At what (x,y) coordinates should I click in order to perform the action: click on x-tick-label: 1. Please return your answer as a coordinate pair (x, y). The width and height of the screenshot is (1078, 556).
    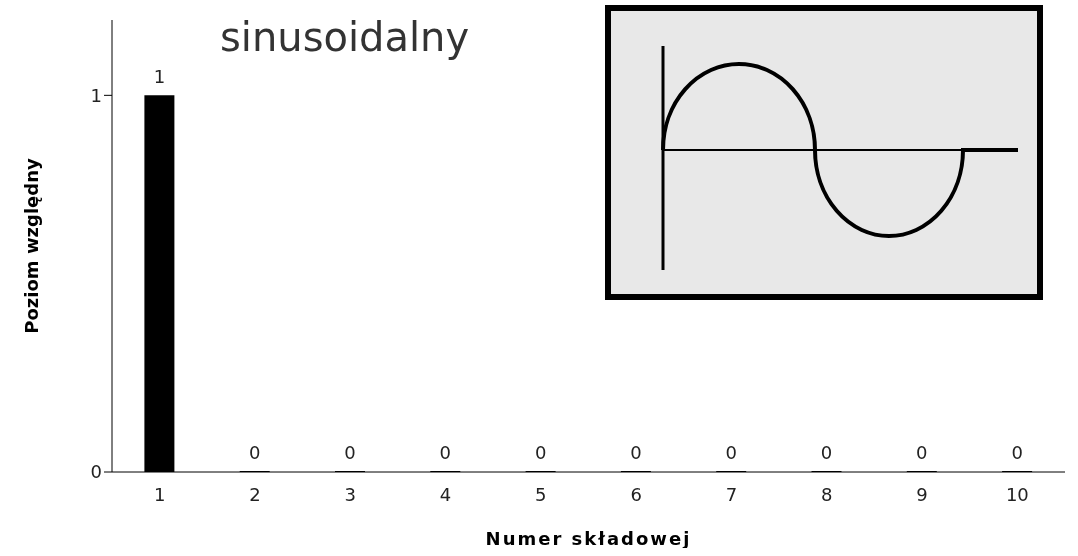
    Looking at the image, I should click on (159, 494).